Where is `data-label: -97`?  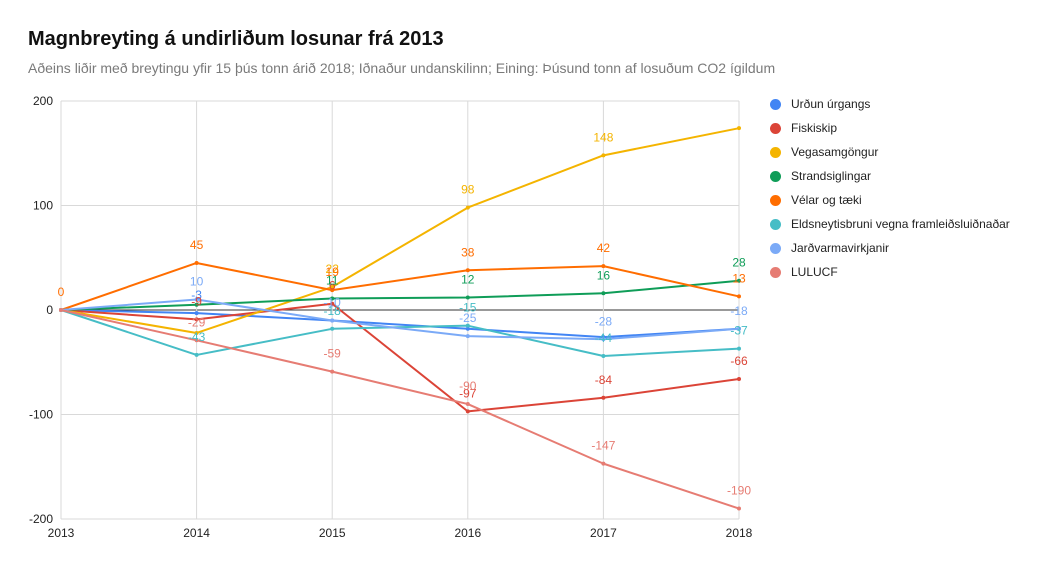 data-label: -97 is located at coordinates (468, 393).